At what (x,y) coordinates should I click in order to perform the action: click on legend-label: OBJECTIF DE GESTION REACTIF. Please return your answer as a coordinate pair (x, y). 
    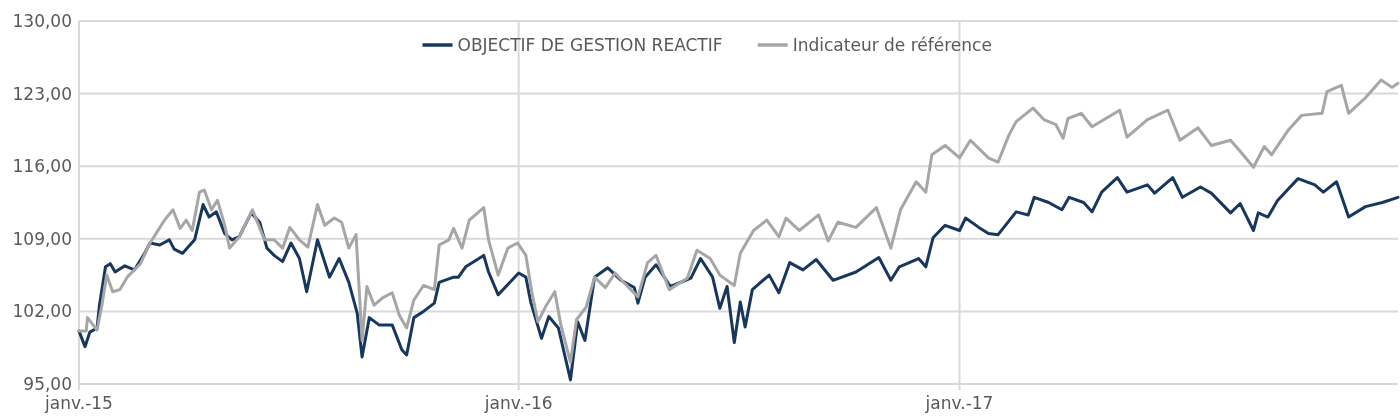
    Looking at the image, I should click on (590, 44).